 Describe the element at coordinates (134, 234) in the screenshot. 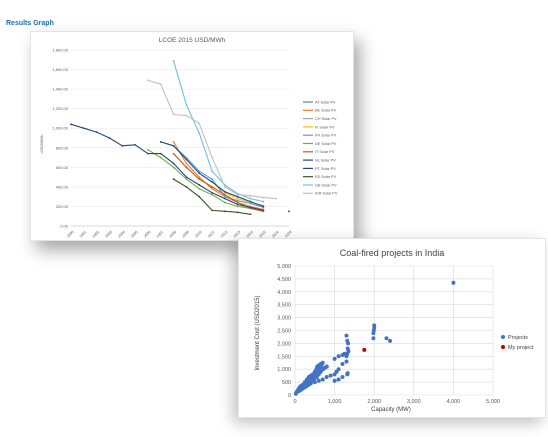

I see `lcoe-x-tick-label: 2005` at that location.